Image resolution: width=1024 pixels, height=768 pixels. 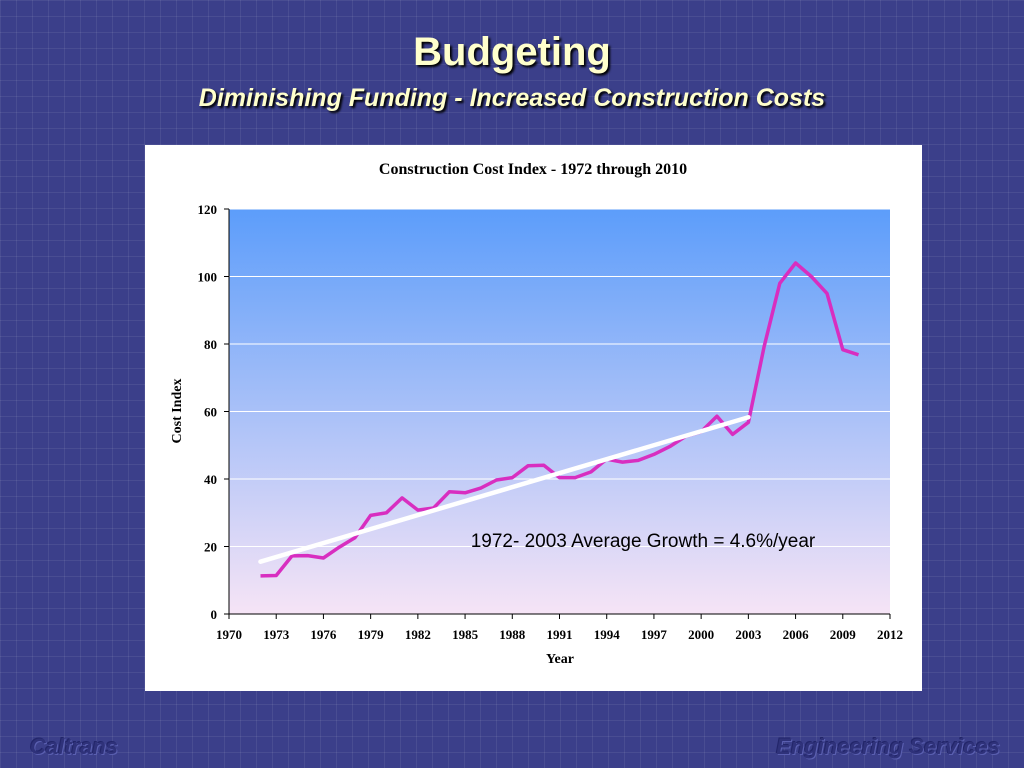 I want to click on slide-title: Budgeting, so click(x=512, y=52).